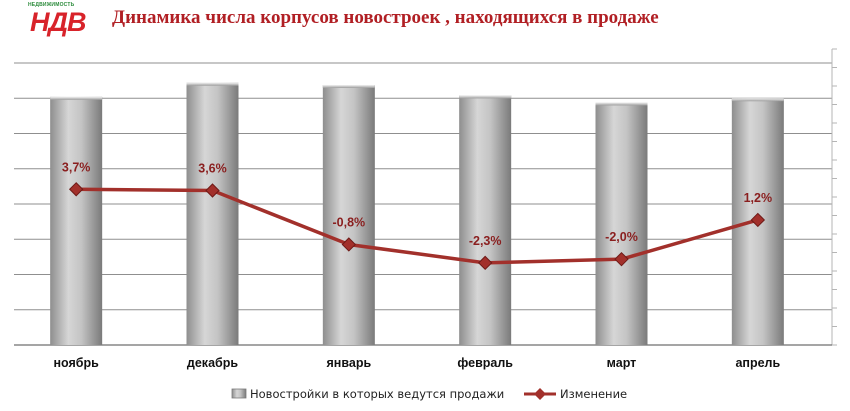 The width and height of the screenshot is (850, 411). Describe the element at coordinates (349, 222) in the screenshot. I see `data-label: -0,8%` at that location.